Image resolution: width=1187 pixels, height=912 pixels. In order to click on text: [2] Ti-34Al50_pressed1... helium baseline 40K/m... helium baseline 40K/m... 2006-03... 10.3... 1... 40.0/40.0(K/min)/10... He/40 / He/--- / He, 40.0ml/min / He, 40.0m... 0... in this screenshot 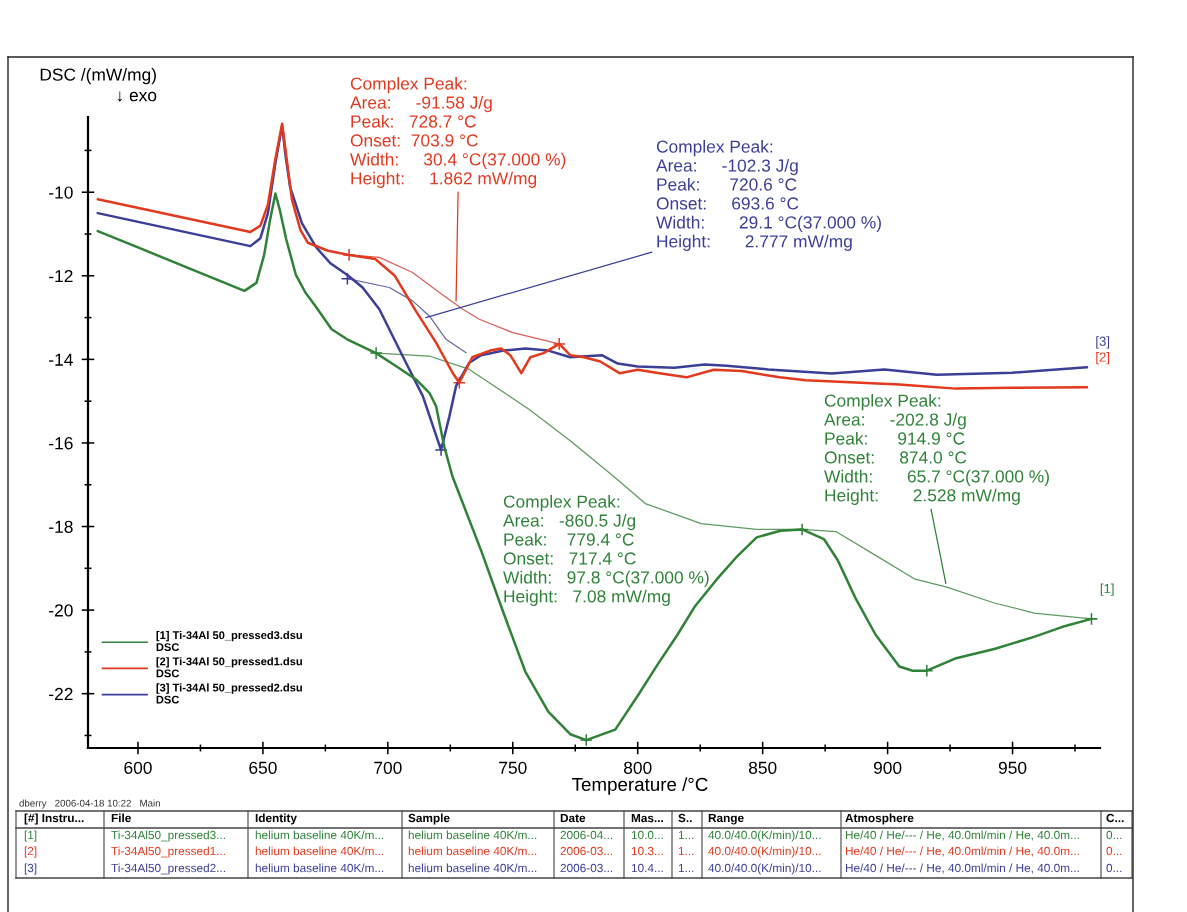, I will do `click(573, 852)`.